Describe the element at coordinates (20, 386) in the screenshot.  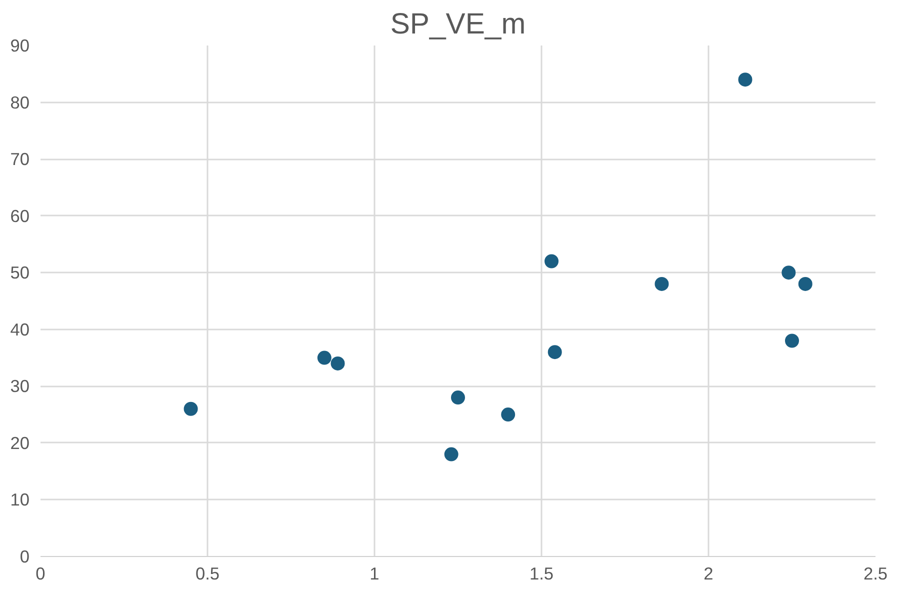
I see `y-tick-label: 30` at that location.